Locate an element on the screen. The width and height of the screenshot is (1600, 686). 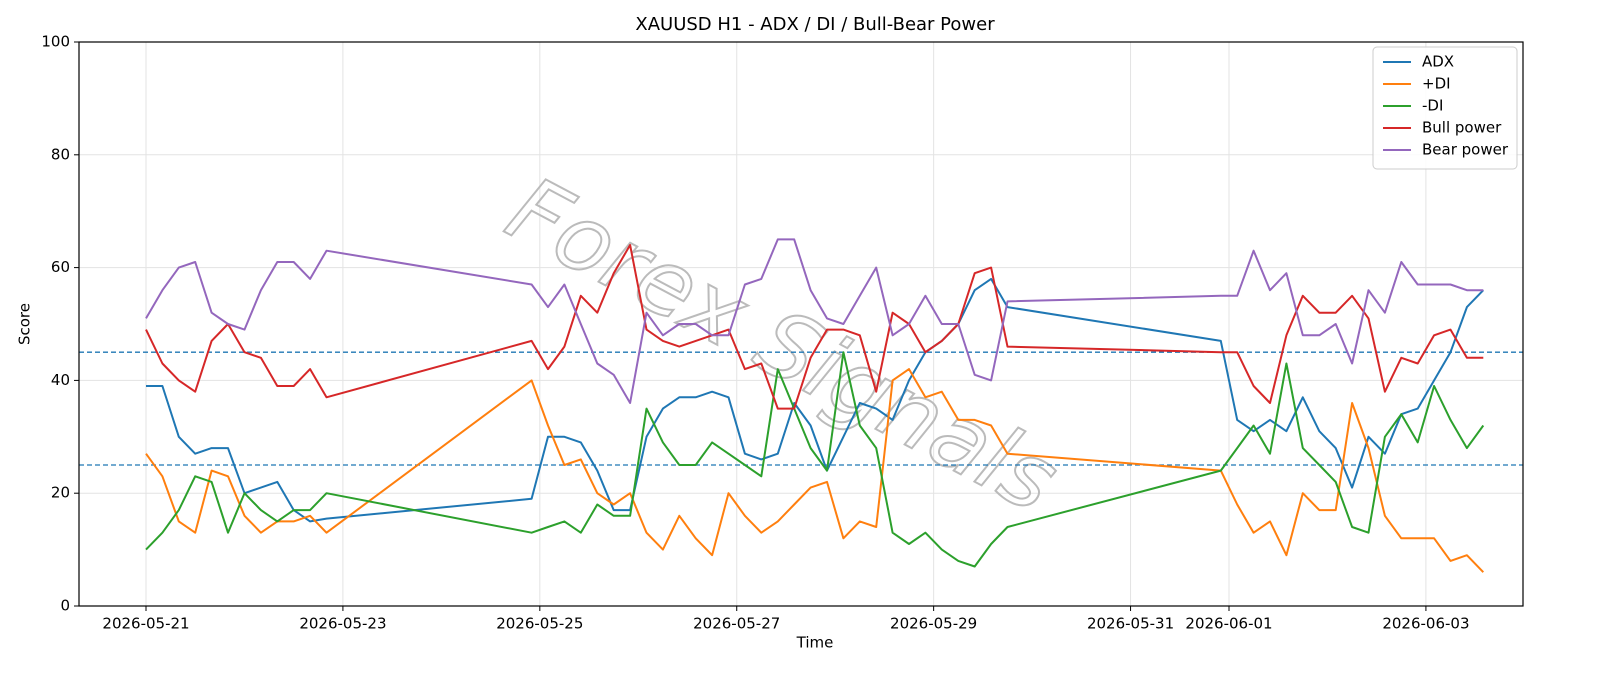
x-tick-label: 2026-06-03 is located at coordinates (1425, 624).